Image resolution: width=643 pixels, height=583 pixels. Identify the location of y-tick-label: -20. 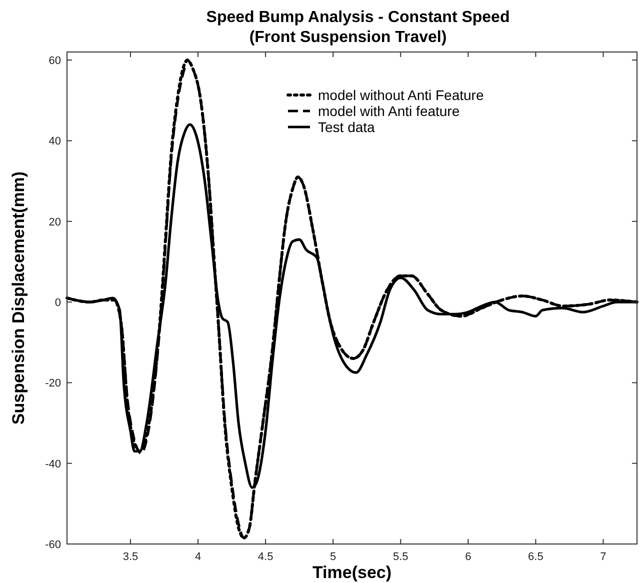
(53, 384).